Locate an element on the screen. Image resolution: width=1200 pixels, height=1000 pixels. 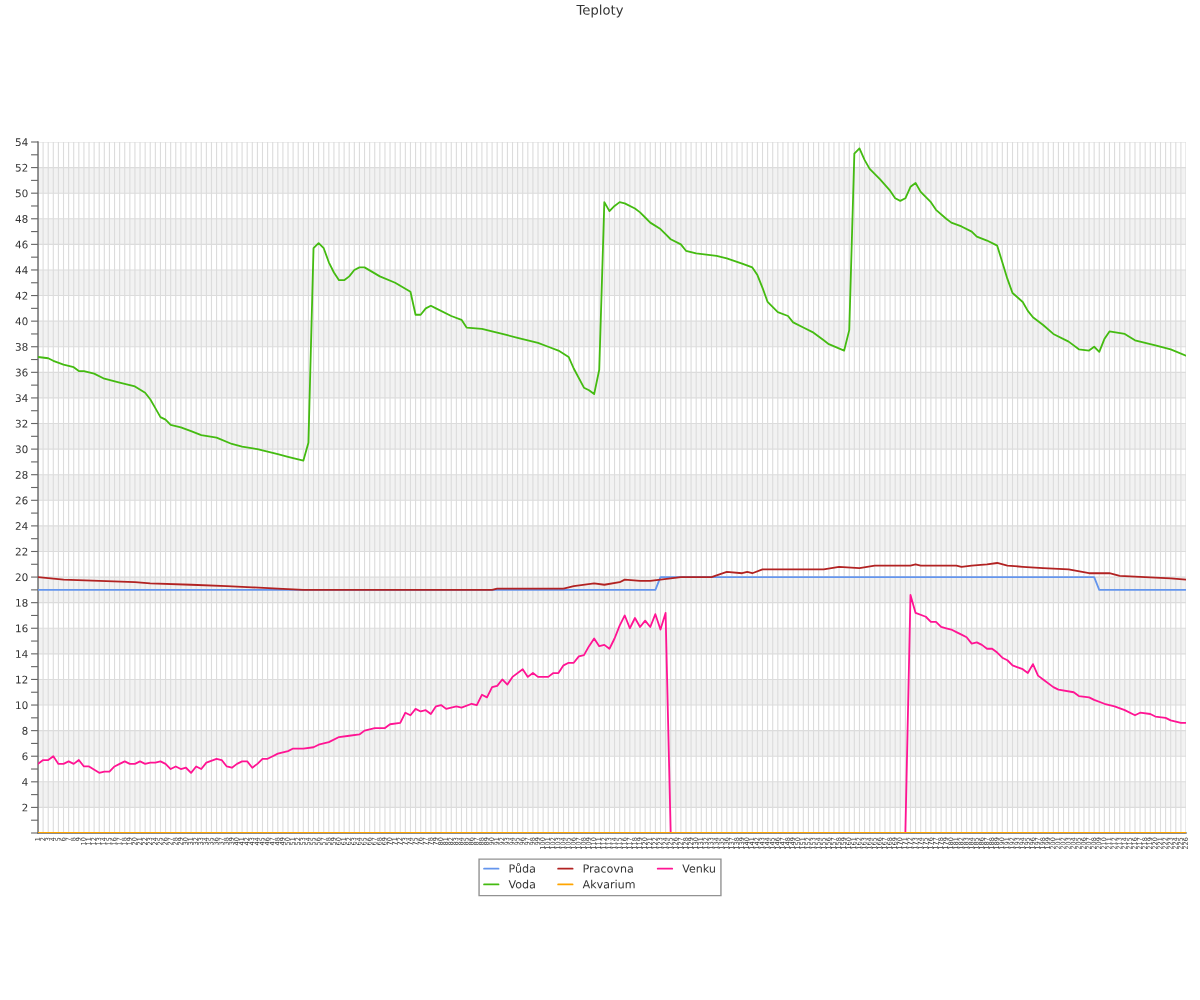
y-tick-label: 38 is located at coordinates (21, 346).